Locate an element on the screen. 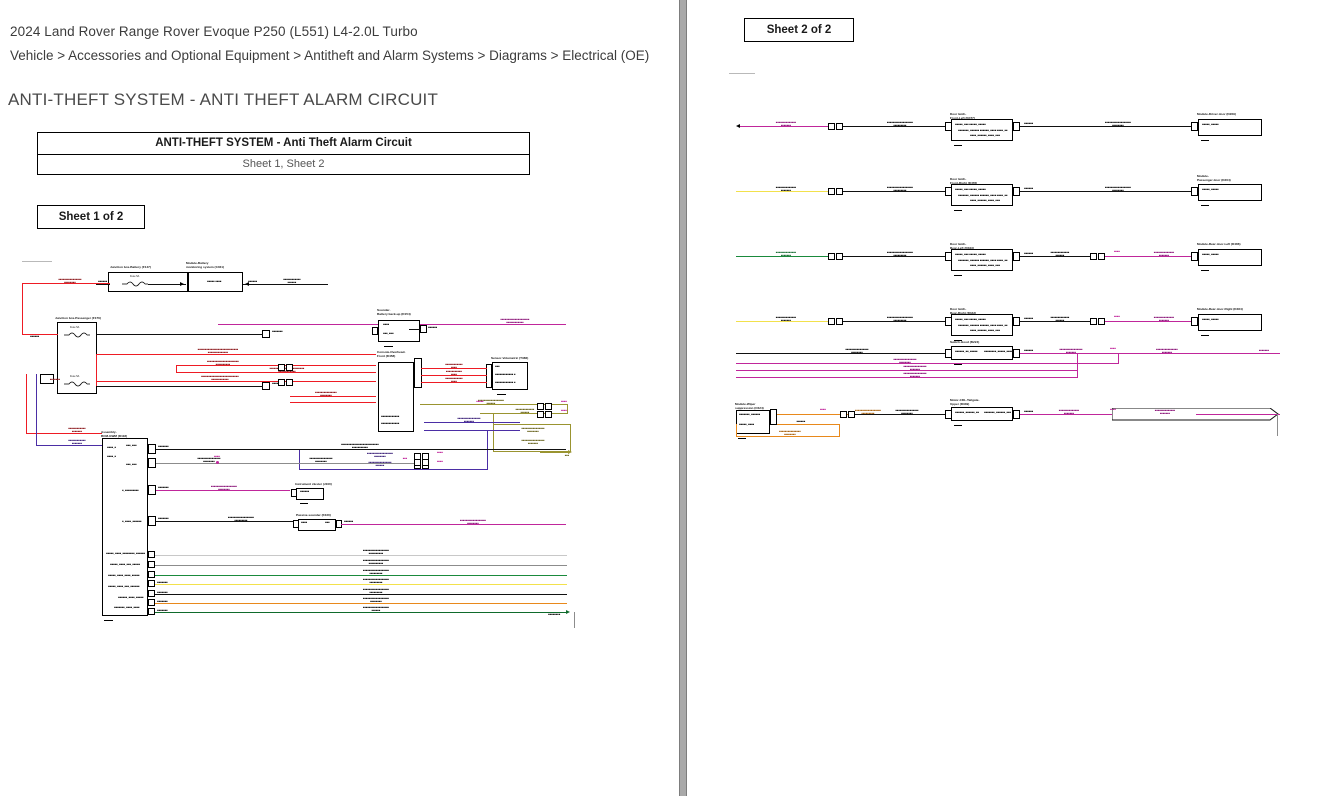 The height and width of the screenshot is (796, 1336). pin-bcm-2: ■■■■_■ is located at coordinates (111, 456).